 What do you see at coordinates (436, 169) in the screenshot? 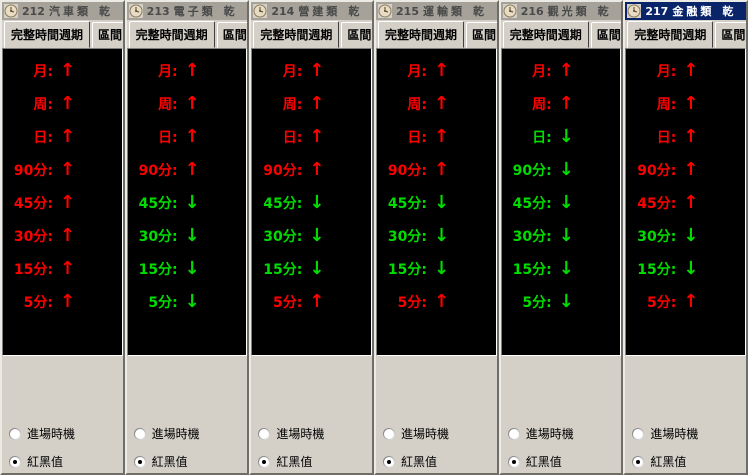
I see `period-row: 90分: ↑` at bounding box center [436, 169].